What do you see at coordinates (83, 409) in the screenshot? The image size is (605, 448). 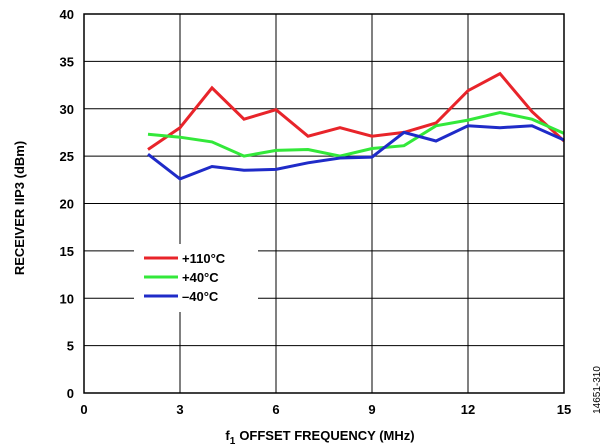 I see `x-tick-label: 0` at bounding box center [83, 409].